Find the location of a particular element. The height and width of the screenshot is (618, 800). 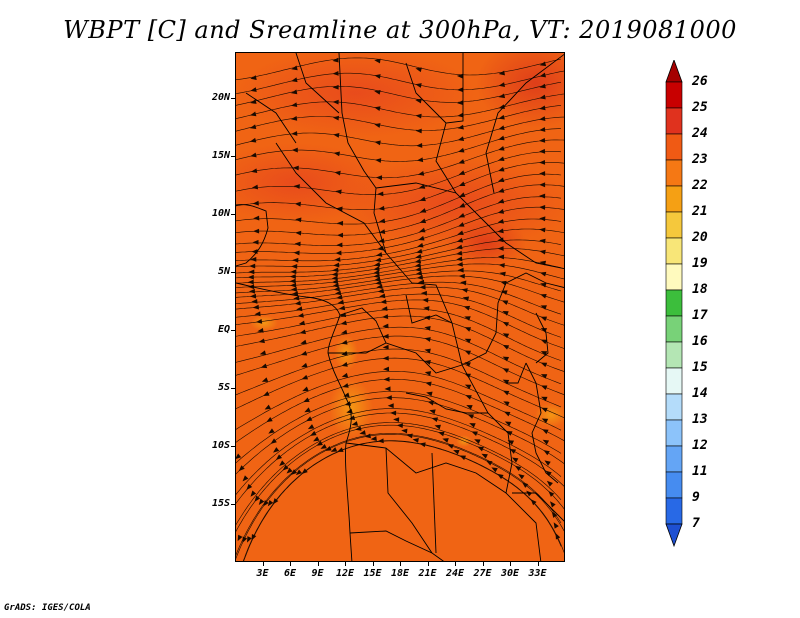

cool-patch-gulf is located at coordinates (264, 323).